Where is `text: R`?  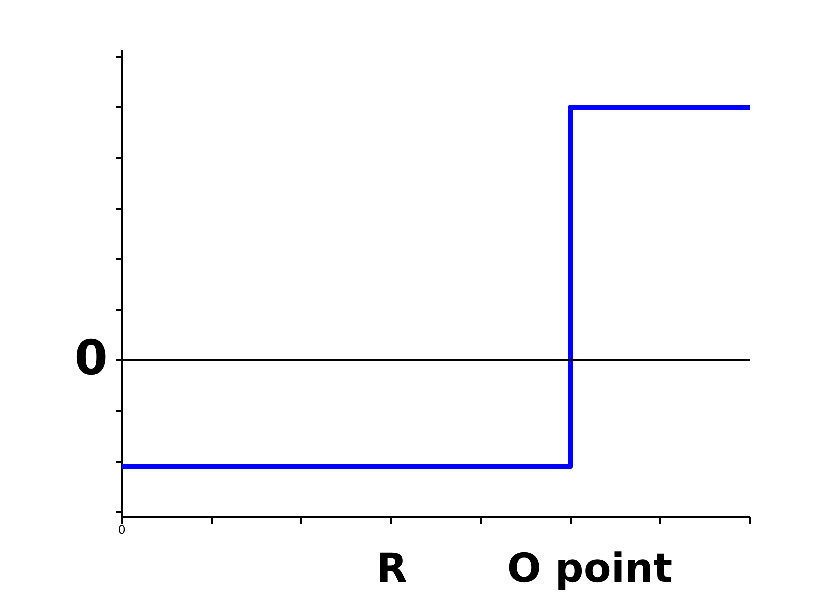 text: R is located at coordinates (392, 569).